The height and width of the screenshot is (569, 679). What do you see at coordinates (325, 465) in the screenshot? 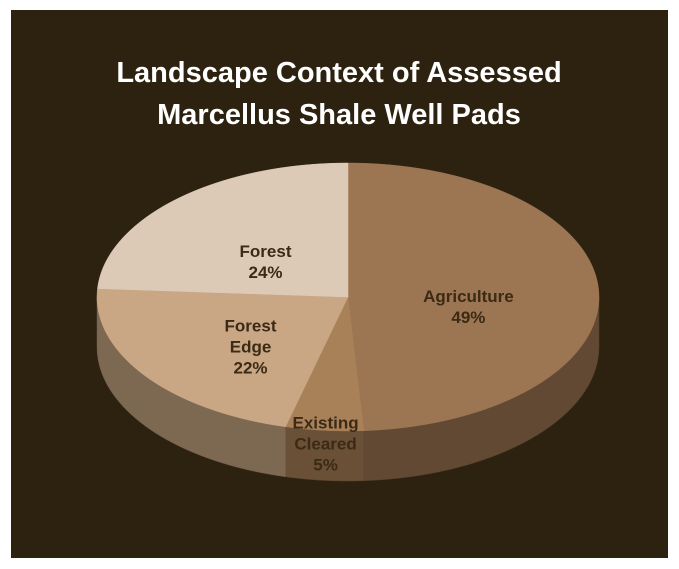
I see `slice-value: 5%` at bounding box center [325, 465].